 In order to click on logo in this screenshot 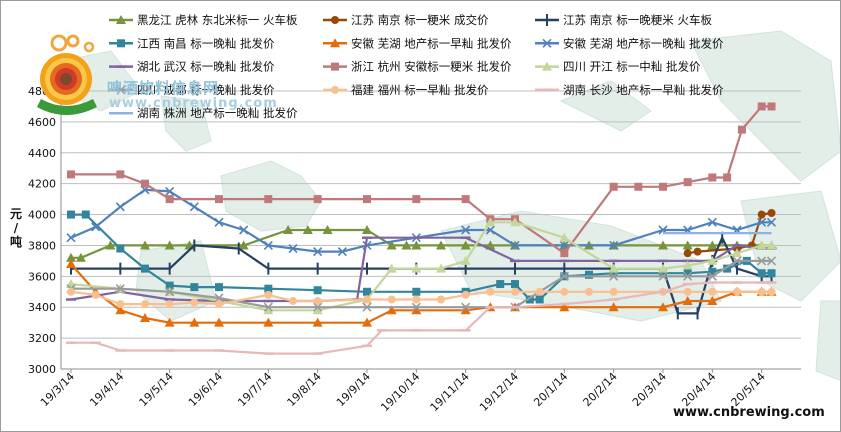, I will do `click(67, 74)`.